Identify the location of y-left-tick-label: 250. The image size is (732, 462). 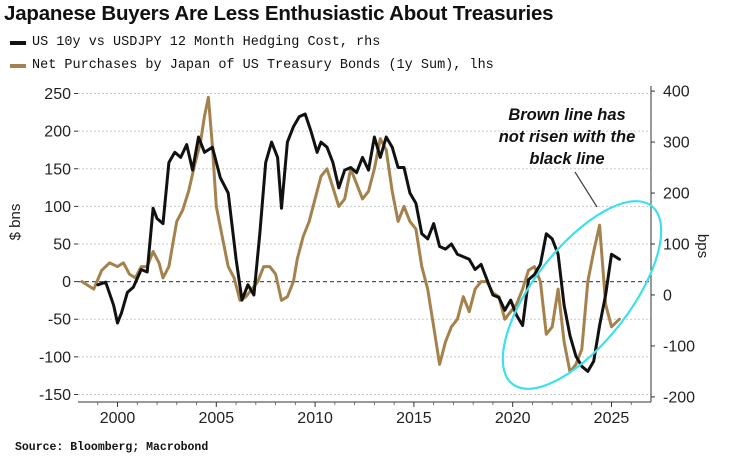
(57, 94).